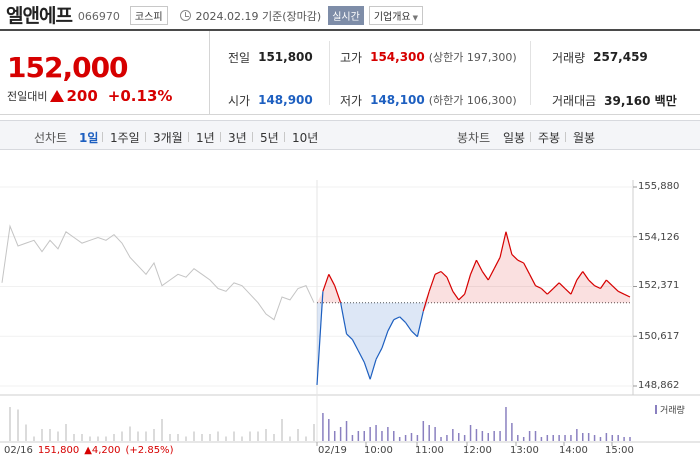 This screenshot has width=700, height=460. I want to click on chart-period-tabs: 선차트 1일 1주일 3개월 1년 3년 5년 10년 봉차트 일봉 주봉 월봉, so click(350, 135).